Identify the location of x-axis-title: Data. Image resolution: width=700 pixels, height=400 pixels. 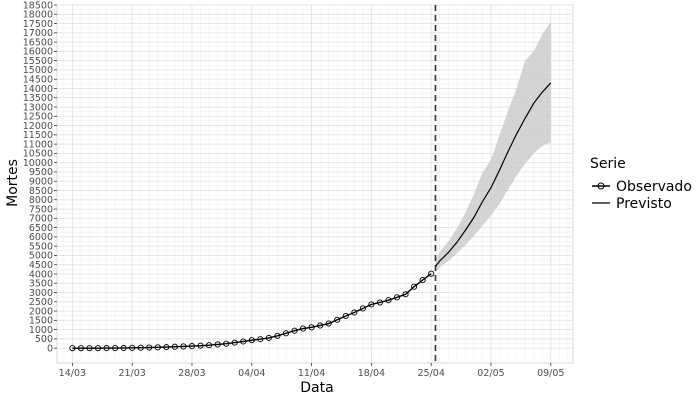
(316, 388).